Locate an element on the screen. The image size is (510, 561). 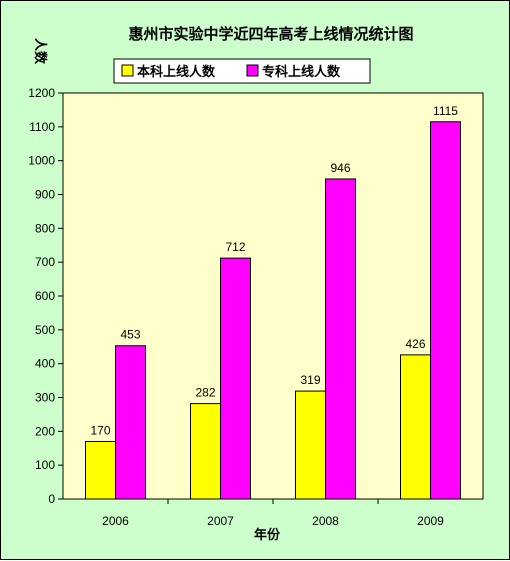
bar-undergraduate-2007 is located at coordinates (205, 451).